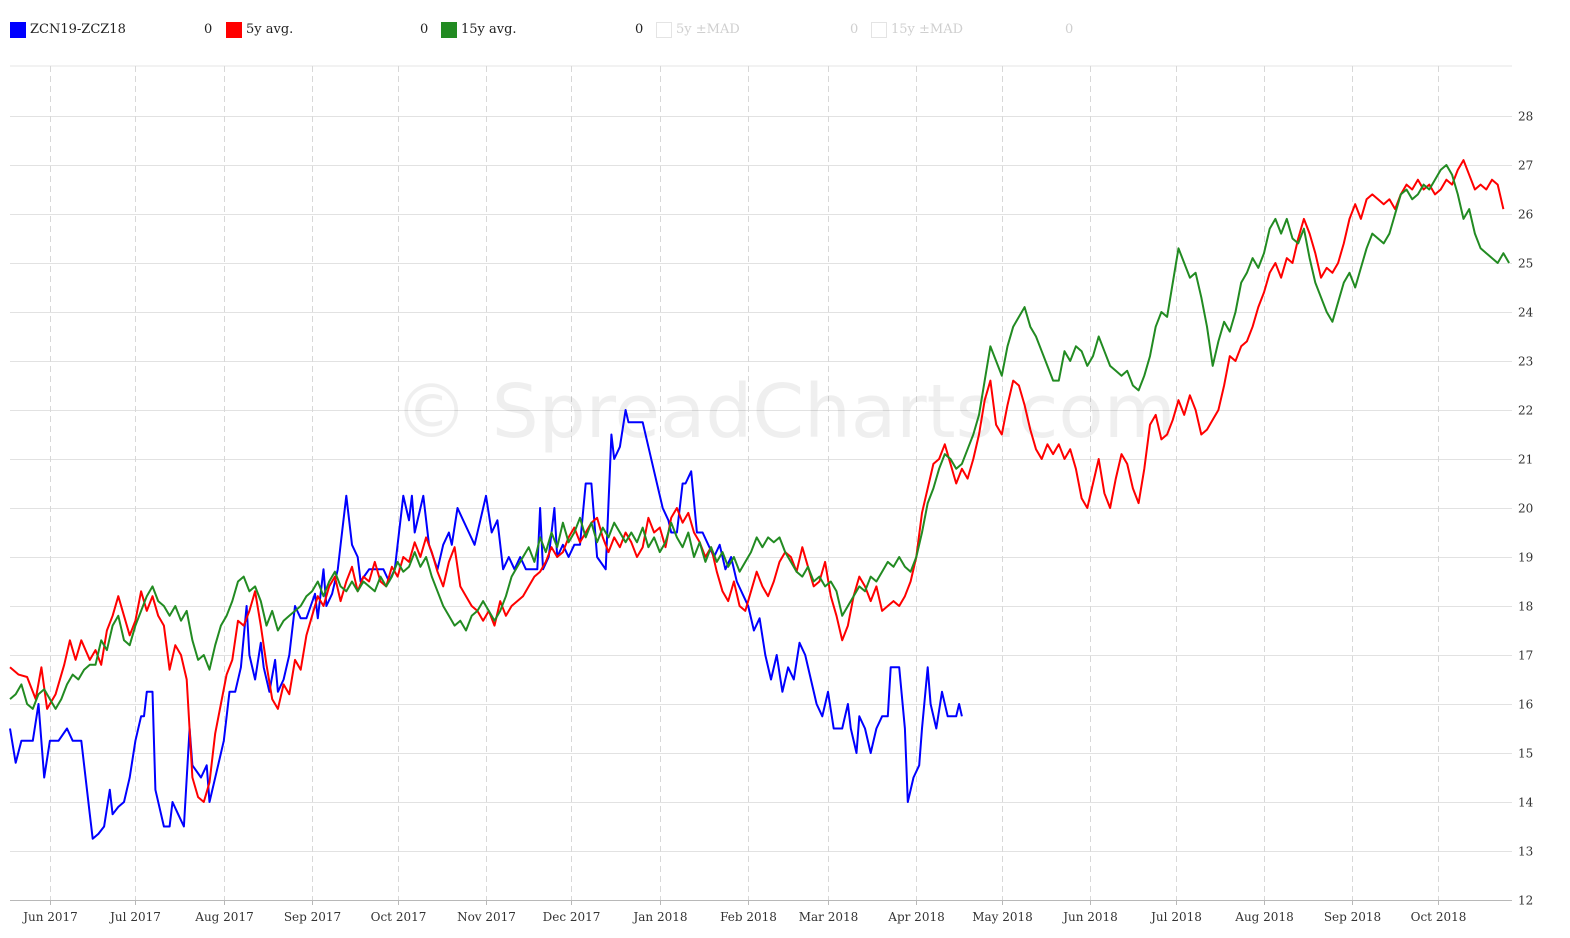 The width and height of the screenshot is (1570, 938). Describe the element at coordinates (134, 917) in the screenshot. I see `x-tick-label: Jul 2017` at that location.